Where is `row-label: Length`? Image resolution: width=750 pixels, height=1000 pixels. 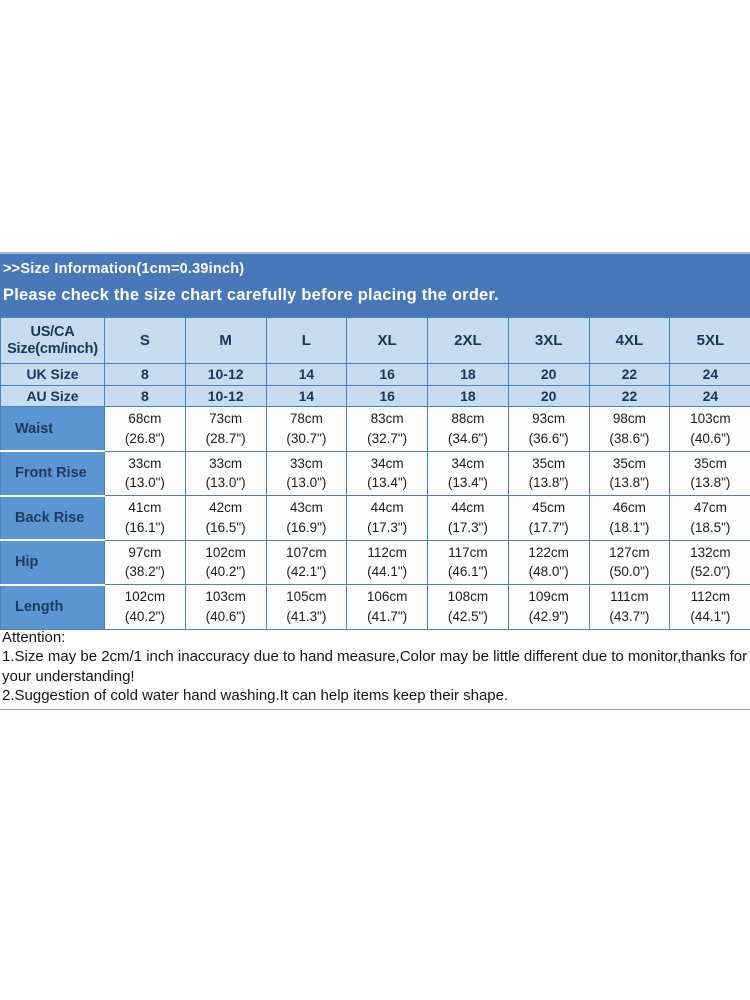
row-label: Length is located at coordinates (52, 606).